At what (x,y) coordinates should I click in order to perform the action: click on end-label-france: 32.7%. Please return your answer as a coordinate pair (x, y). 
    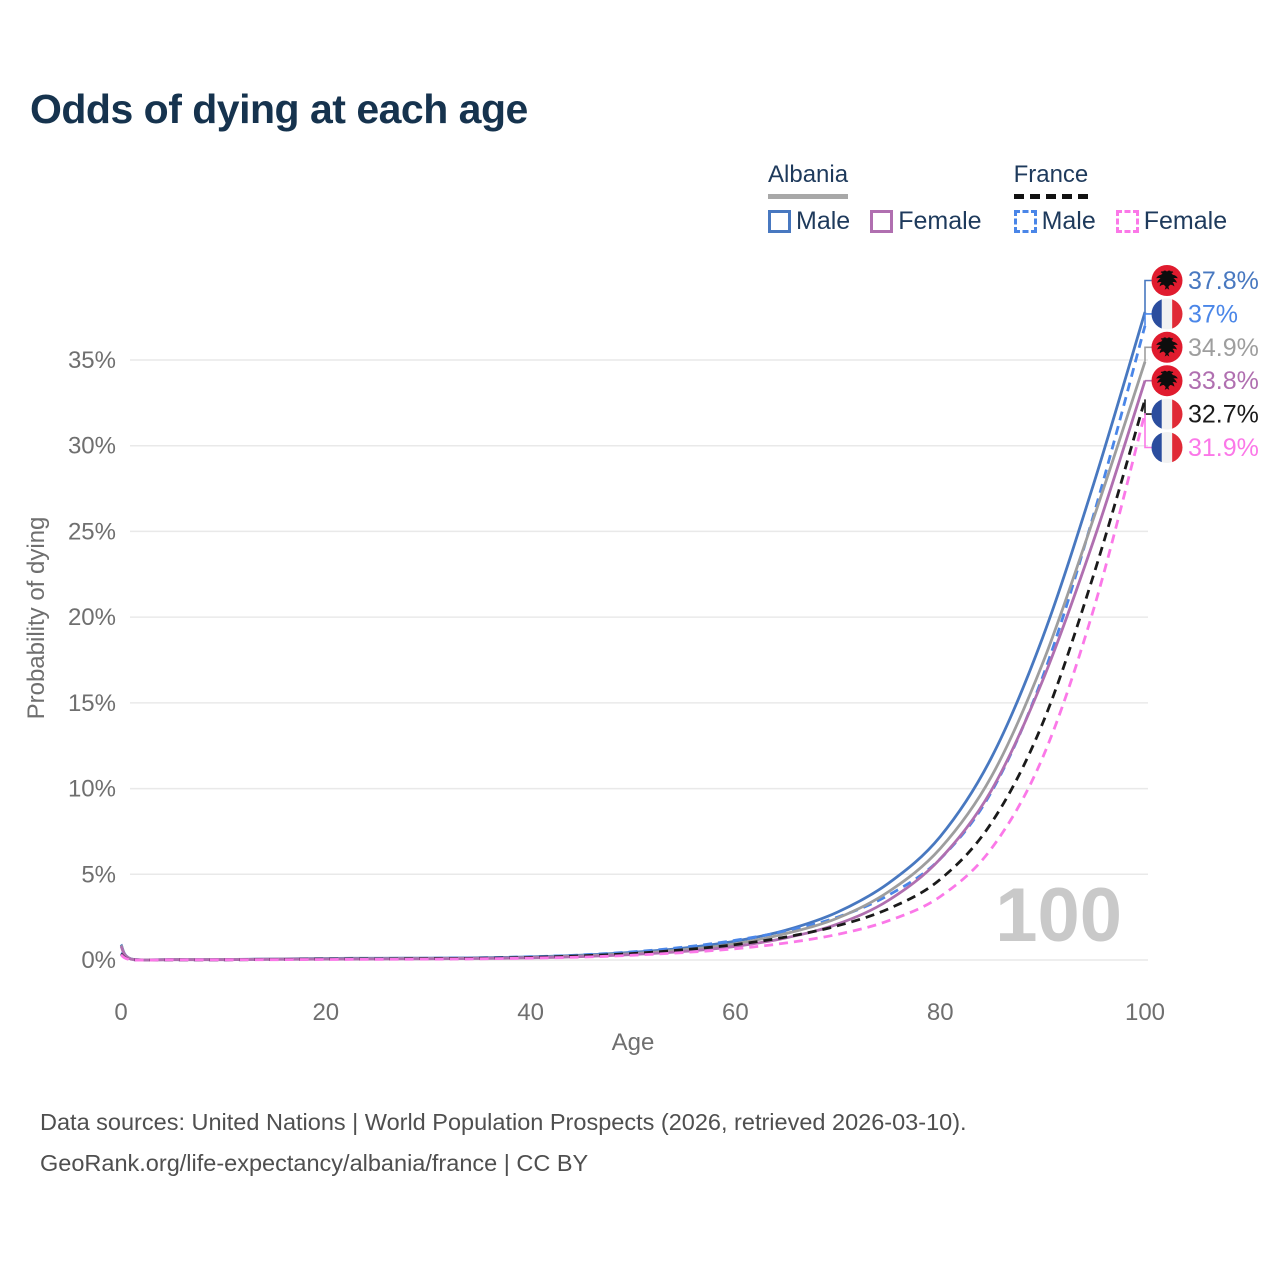
    Looking at the image, I should click on (1223, 415).